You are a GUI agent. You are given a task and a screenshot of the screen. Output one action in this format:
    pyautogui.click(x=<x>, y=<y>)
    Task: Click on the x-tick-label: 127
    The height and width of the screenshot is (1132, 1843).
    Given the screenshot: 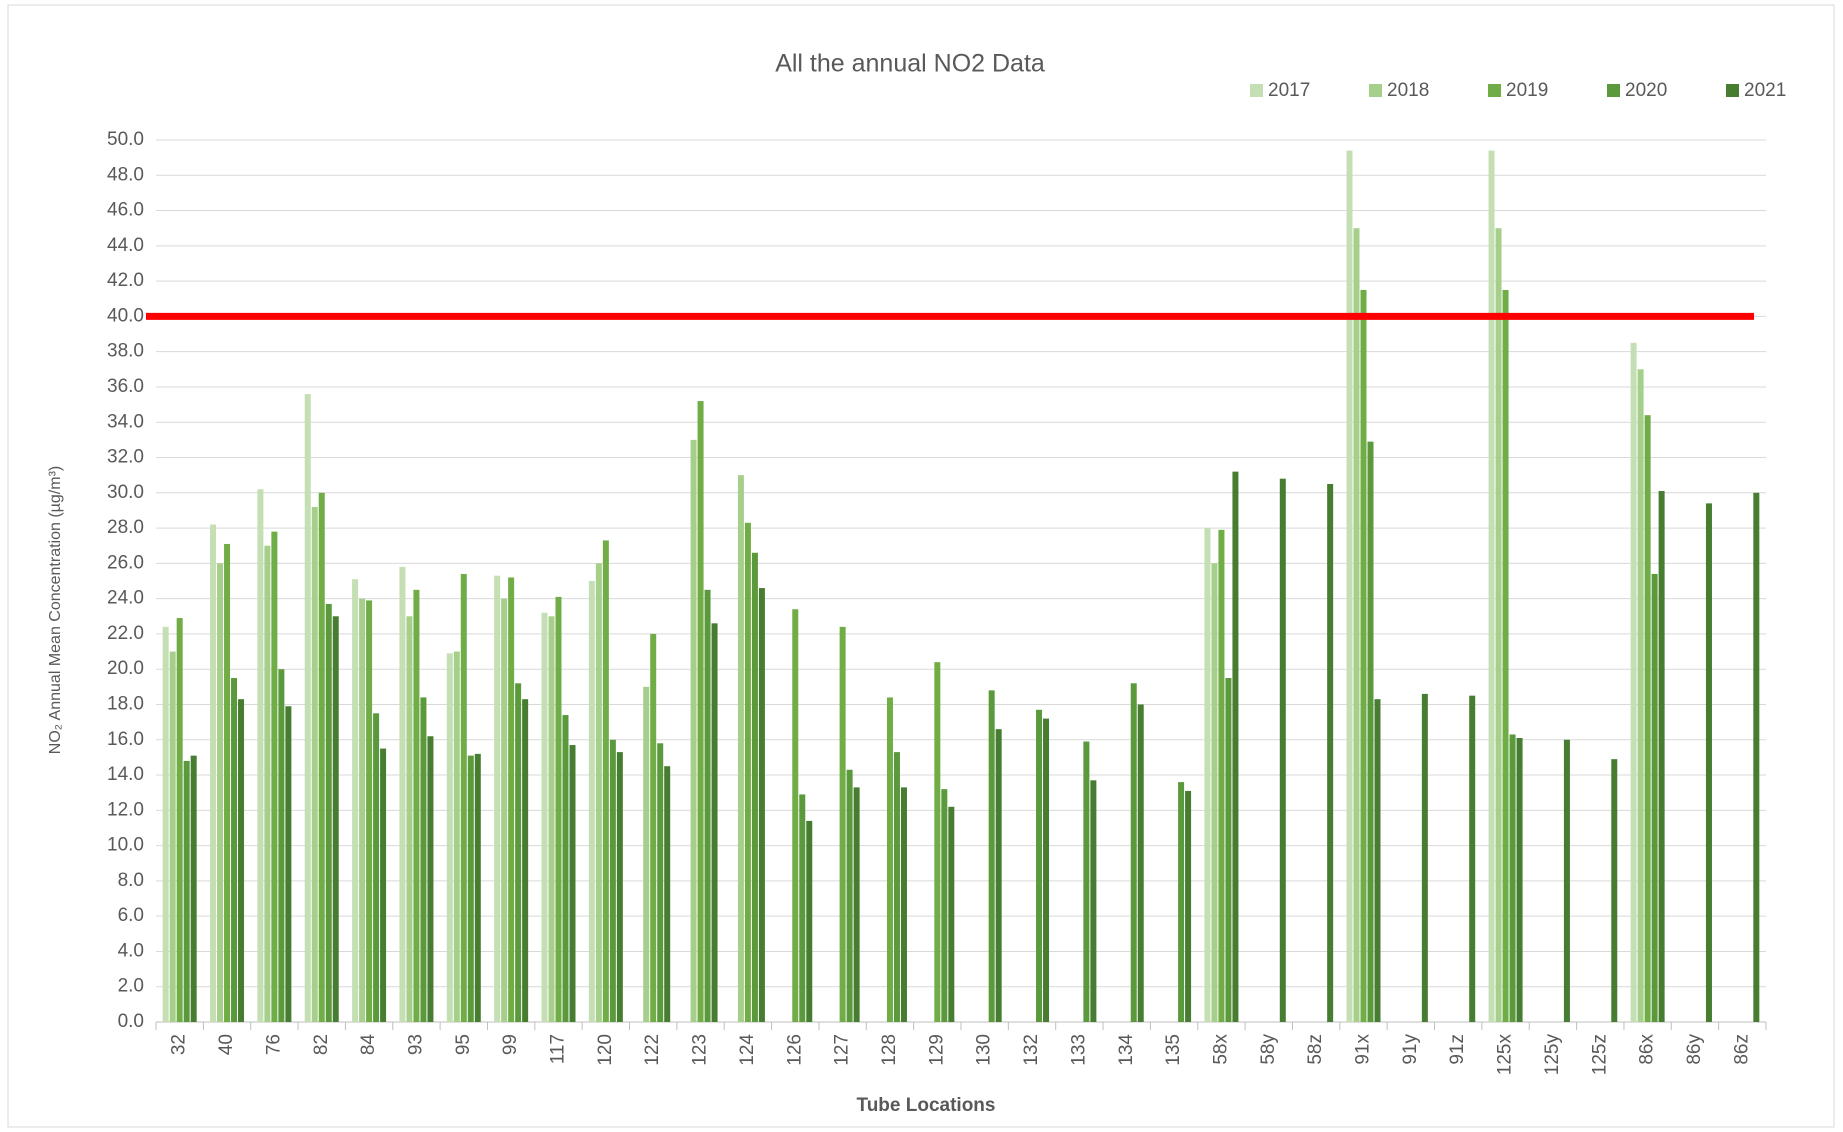 What is the action you would take?
    pyautogui.click(x=842, y=1050)
    